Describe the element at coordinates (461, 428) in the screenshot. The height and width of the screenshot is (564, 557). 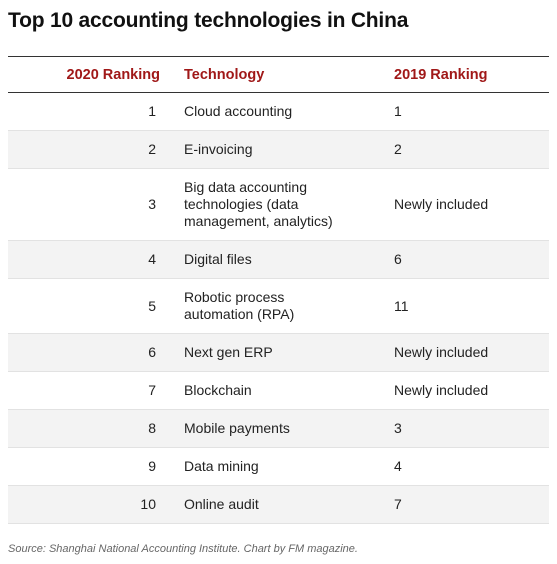
I see `cell-2019-rank: 3` at that location.